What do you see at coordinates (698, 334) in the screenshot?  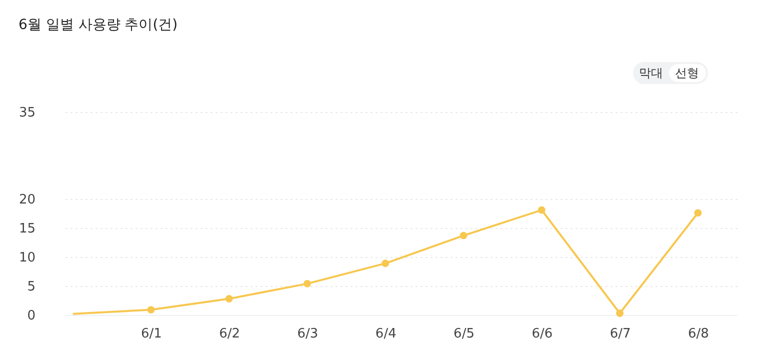 I see `x-tick-label: 6/8` at bounding box center [698, 334].